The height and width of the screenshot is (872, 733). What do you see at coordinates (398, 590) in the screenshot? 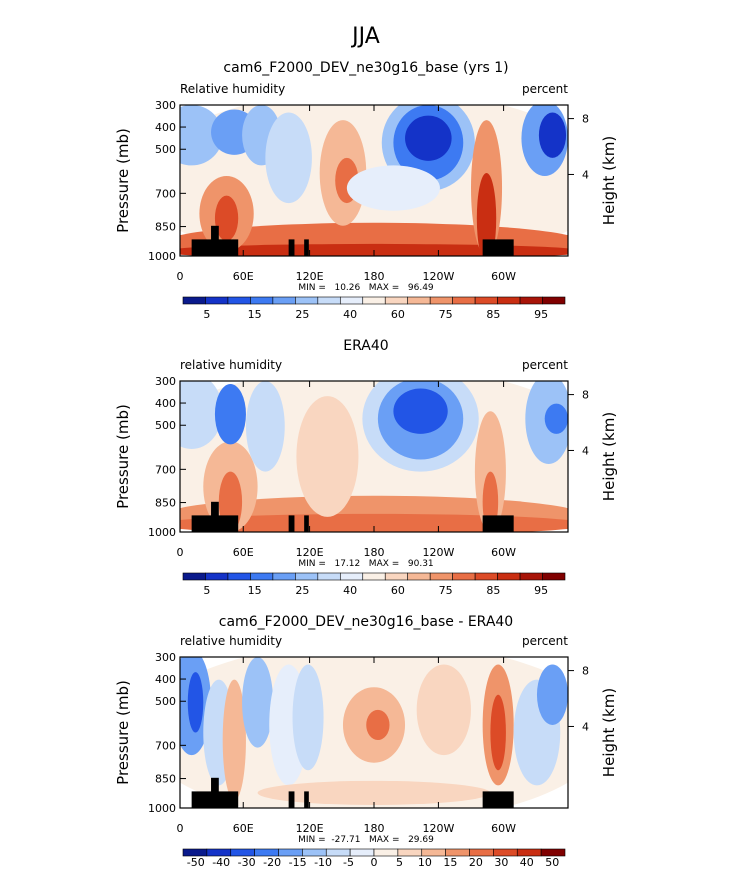
I see `colorbar-label: 60` at bounding box center [398, 590].